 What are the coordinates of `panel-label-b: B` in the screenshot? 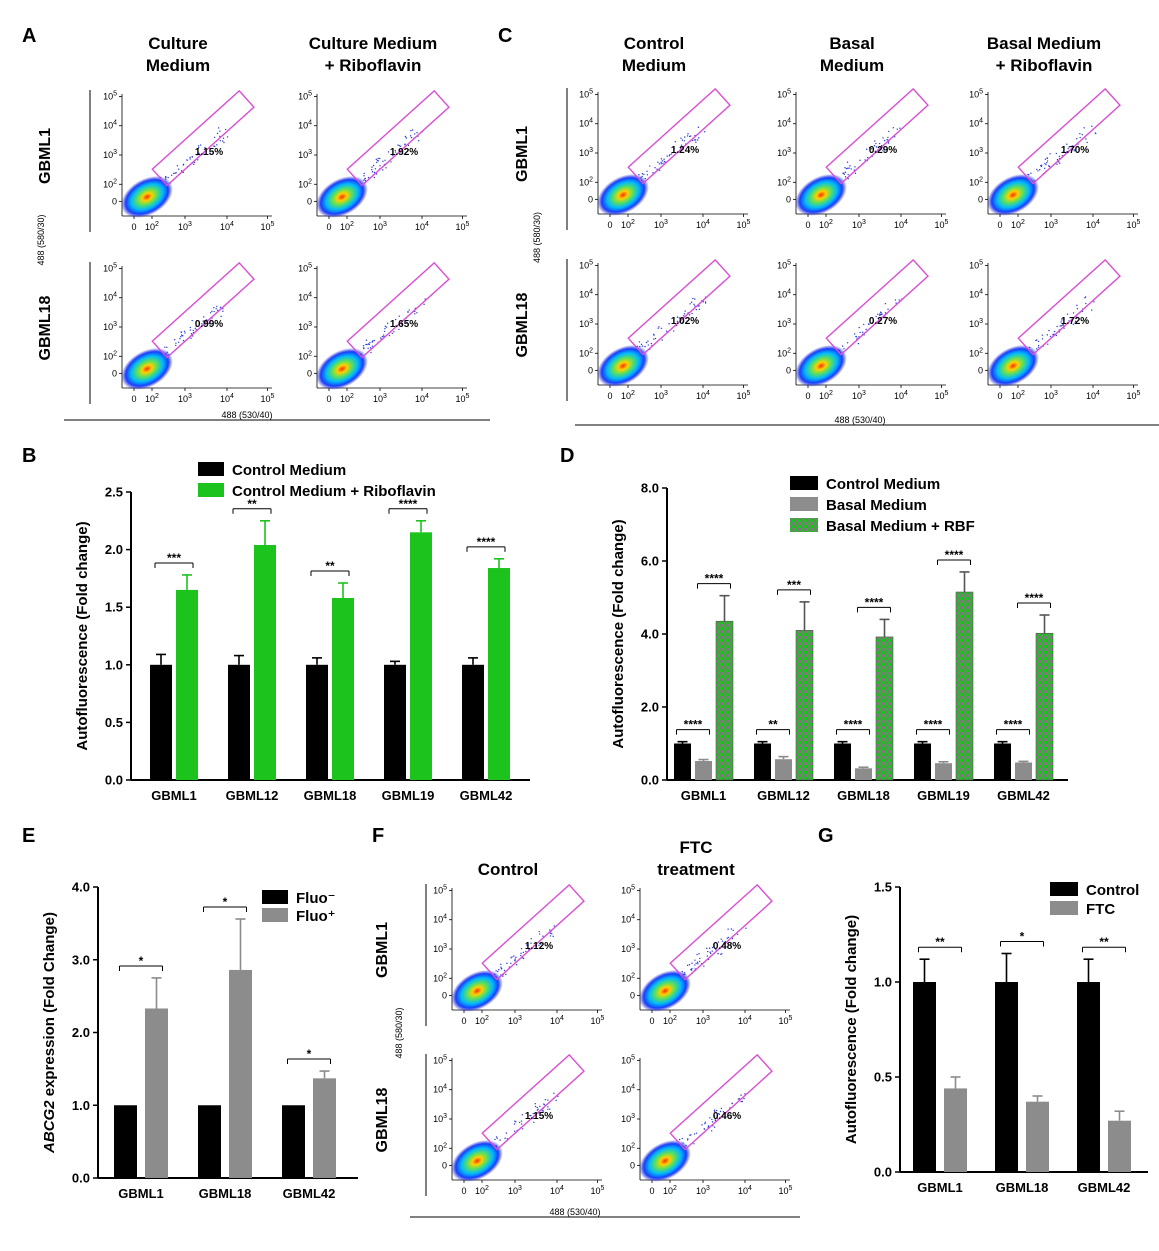 It's located at (29, 456).